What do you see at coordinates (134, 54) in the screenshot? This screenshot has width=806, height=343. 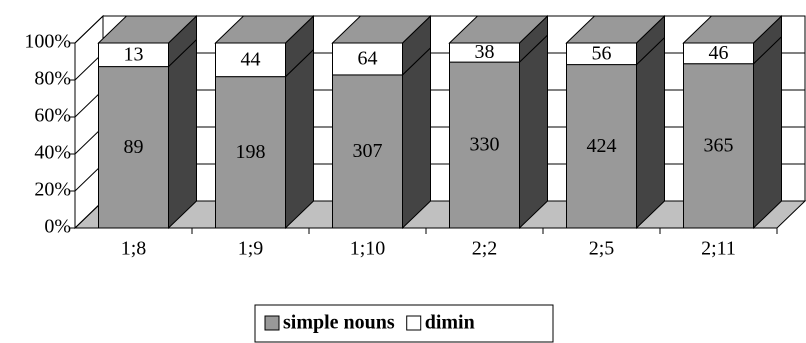 I see `data-label: 13` at bounding box center [134, 54].